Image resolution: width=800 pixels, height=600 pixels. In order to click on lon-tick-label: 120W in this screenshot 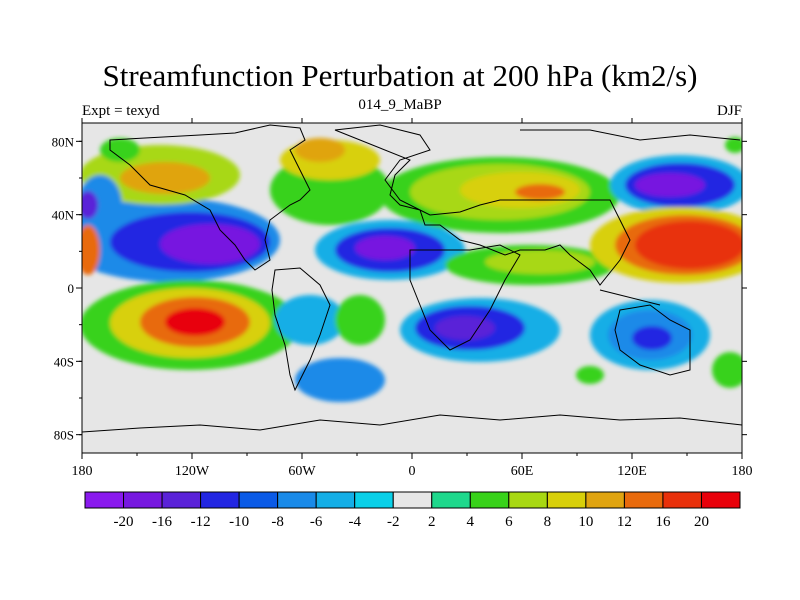, I will do `click(192, 471)`.